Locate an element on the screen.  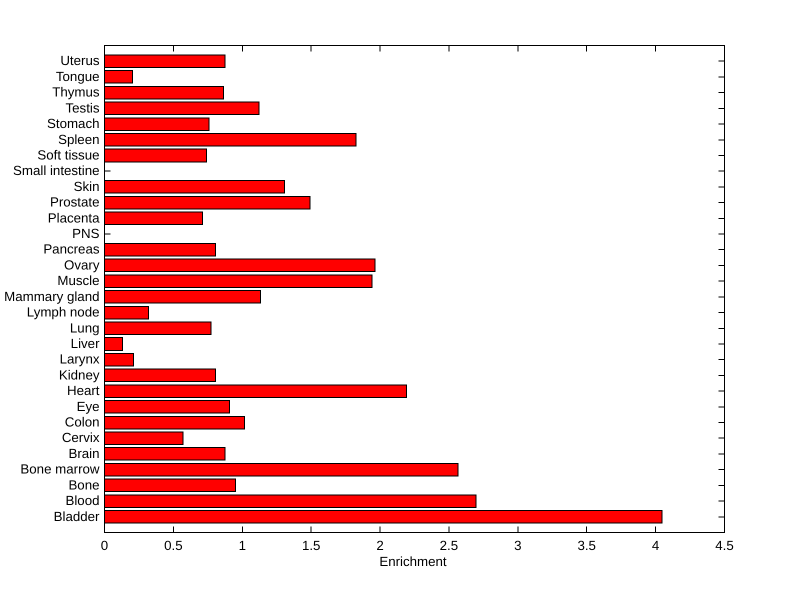
svg-text: Prostate is located at coordinates (75, 202).